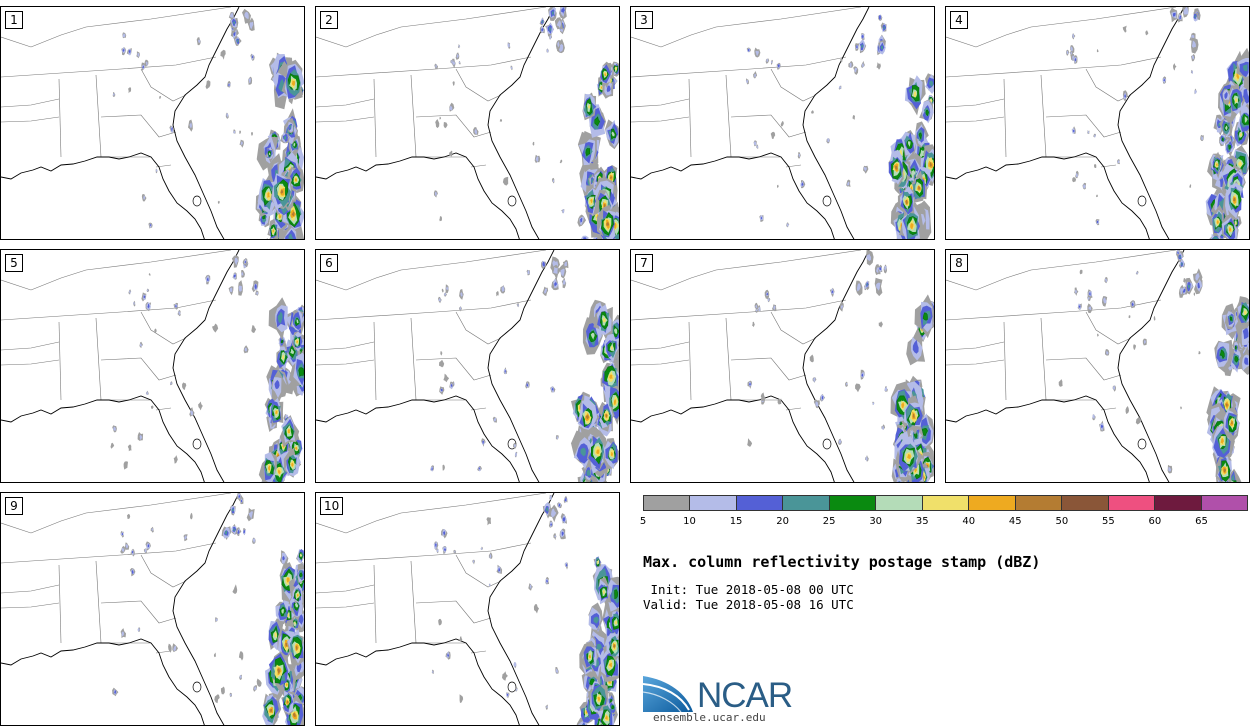  Describe the element at coordinates (644, 20) in the screenshot. I see `member-label: 3` at that location.